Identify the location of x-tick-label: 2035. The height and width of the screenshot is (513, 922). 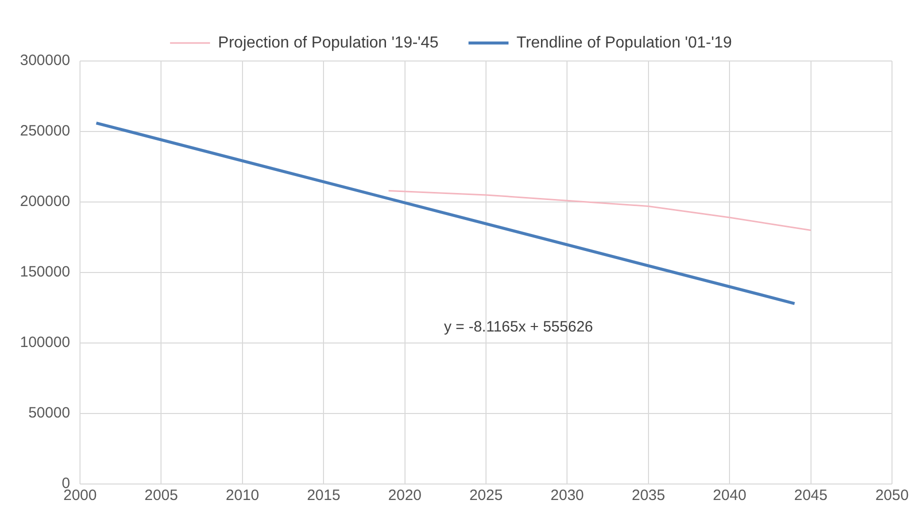
(649, 495).